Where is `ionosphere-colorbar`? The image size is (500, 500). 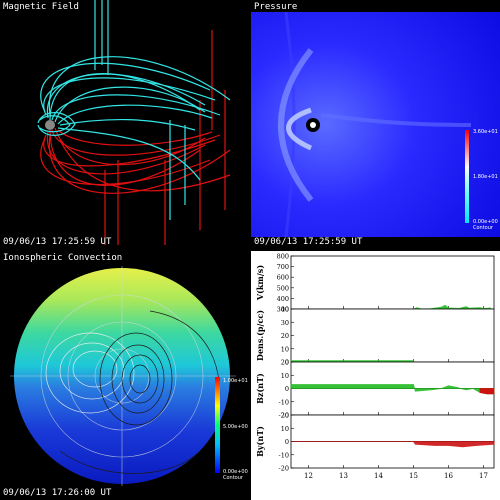
ionosphere-colorbar is located at coordinates (217, 425).